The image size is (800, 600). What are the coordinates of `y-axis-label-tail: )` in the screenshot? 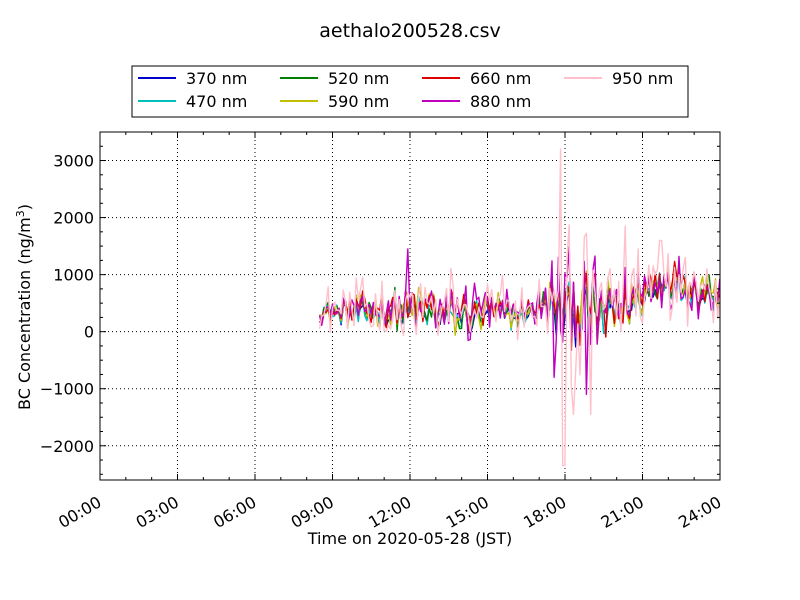 It's located at (24, 207).